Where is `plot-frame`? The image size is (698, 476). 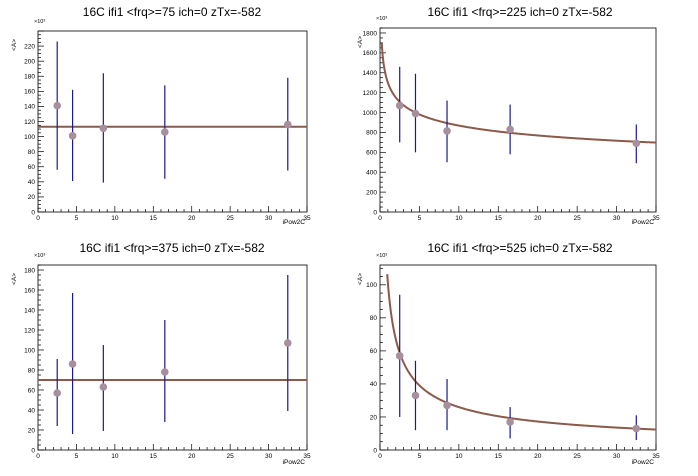
plot-frame is located at coordinates (172, 121).